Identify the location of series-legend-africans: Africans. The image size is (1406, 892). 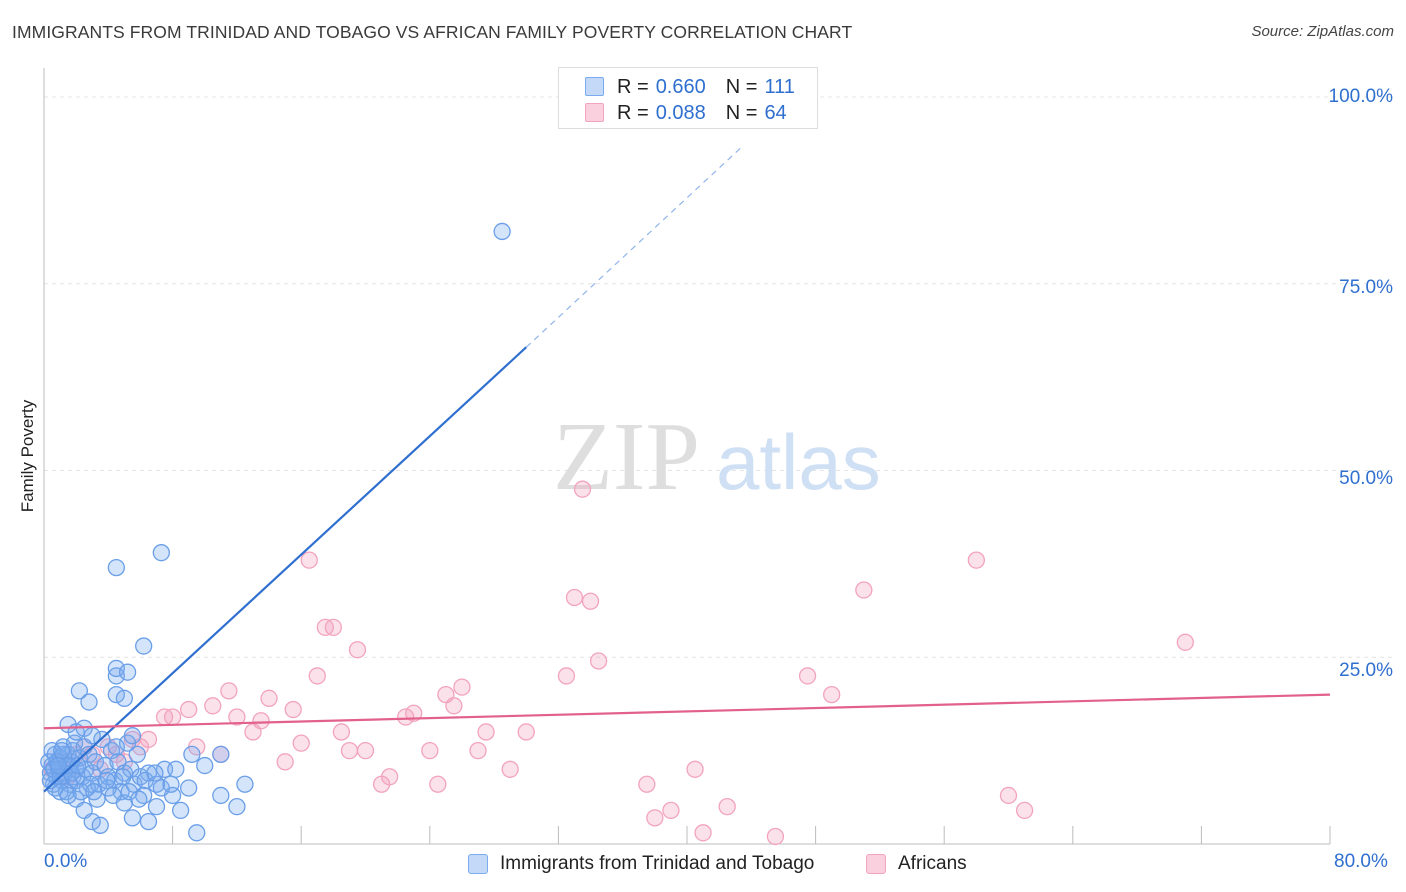
(916, 864).